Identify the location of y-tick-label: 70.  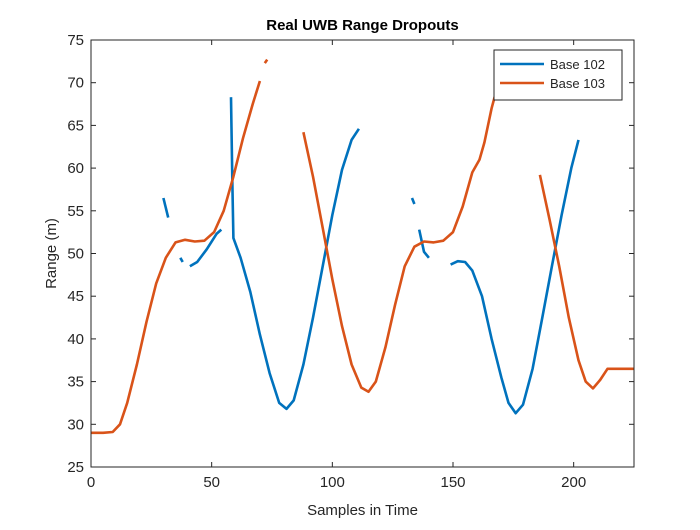
(75, 83).